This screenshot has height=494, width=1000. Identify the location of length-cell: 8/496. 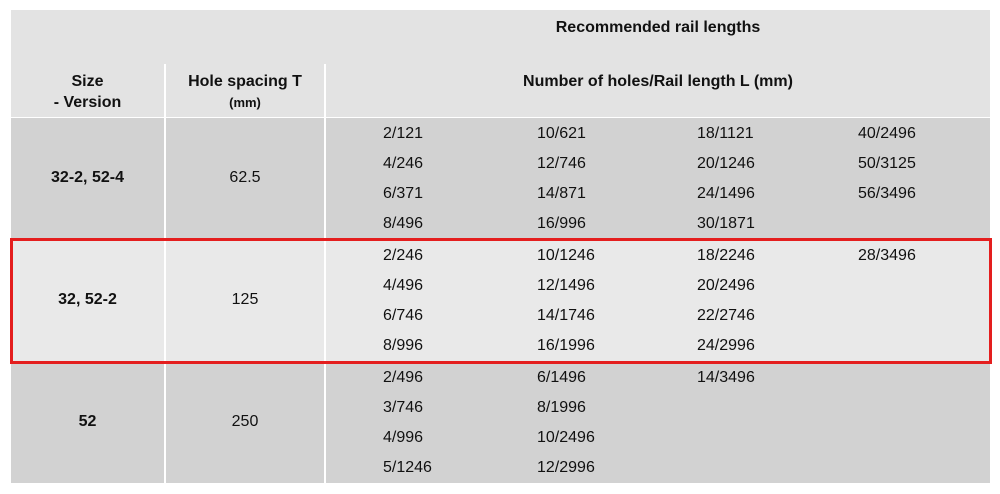
(403, 223).